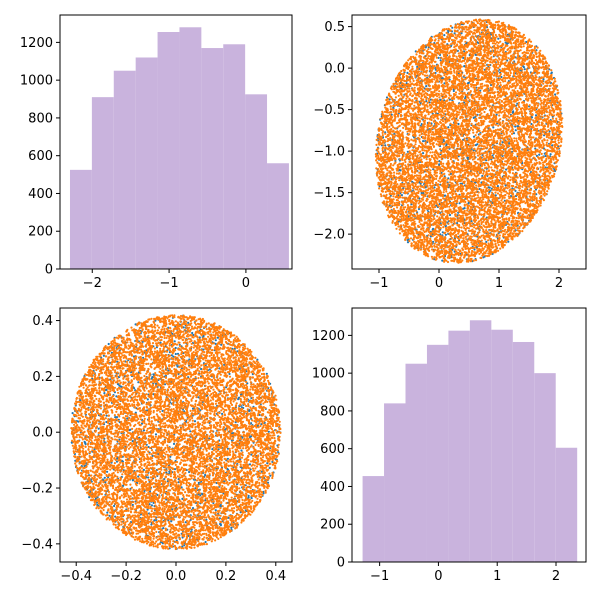 The height and width of the screenshot is (600, 600). What do you see at coordinates (92, 283) in the screenshot?
I see `x-tick-label: −2` at bounding box center [92, 283].